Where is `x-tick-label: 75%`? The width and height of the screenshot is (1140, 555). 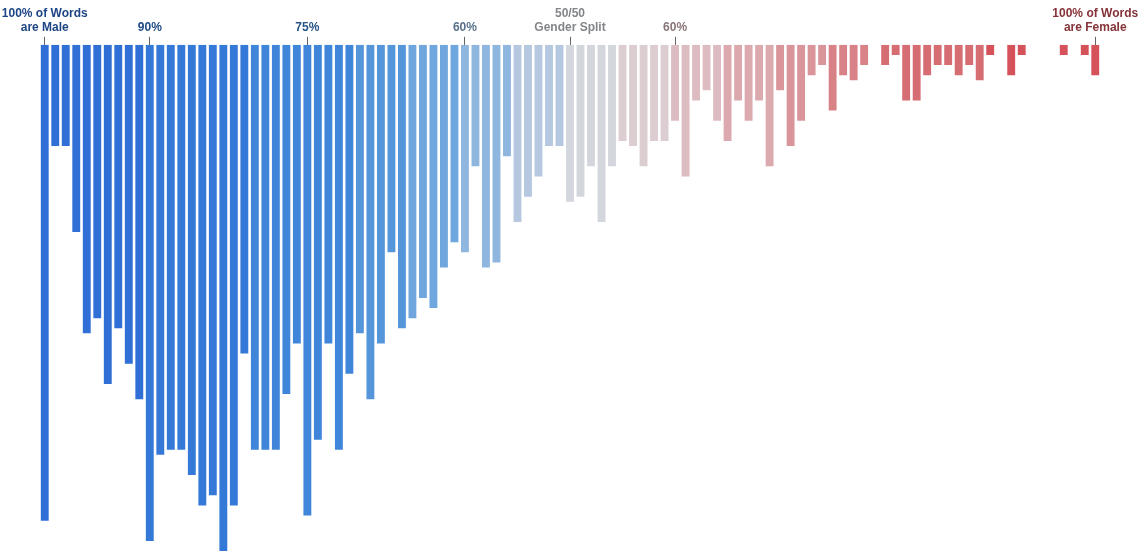 x-tick-label: 75% is located at coordinates (307, 26).